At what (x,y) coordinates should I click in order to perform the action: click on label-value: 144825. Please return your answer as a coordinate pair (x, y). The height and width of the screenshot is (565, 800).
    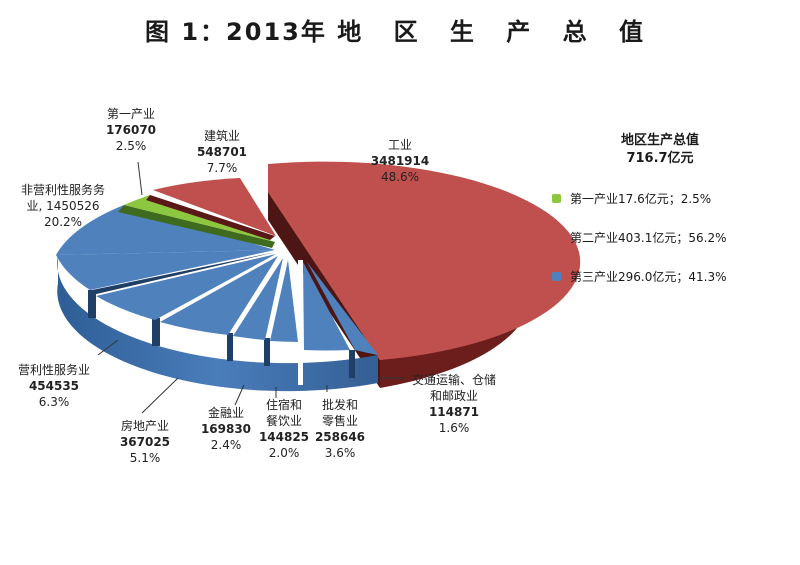
    Looking at the image, I should click on (284, 437).